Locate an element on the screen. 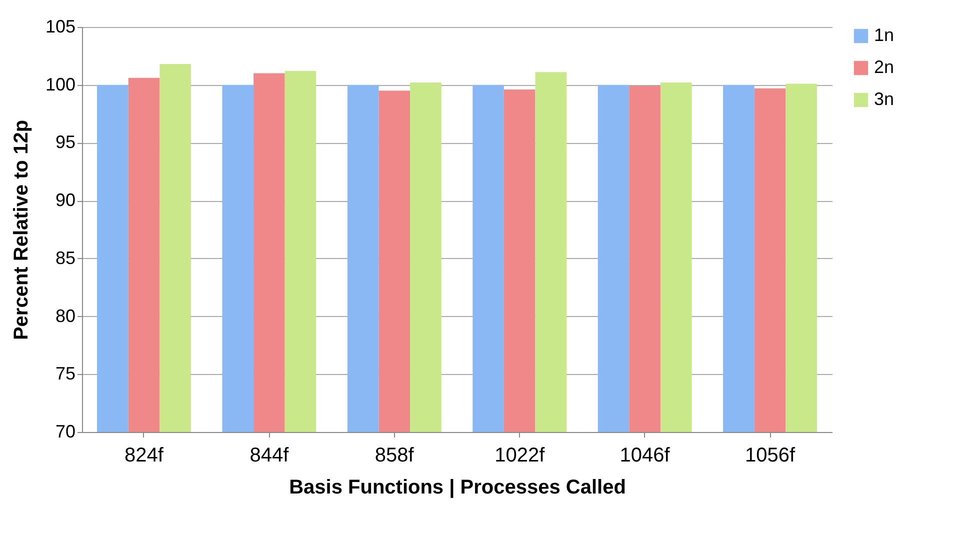 Image resolution: width=963 pixels, height=540 pixels. x-tick-label: 824f is located at coordinates (144, 455).